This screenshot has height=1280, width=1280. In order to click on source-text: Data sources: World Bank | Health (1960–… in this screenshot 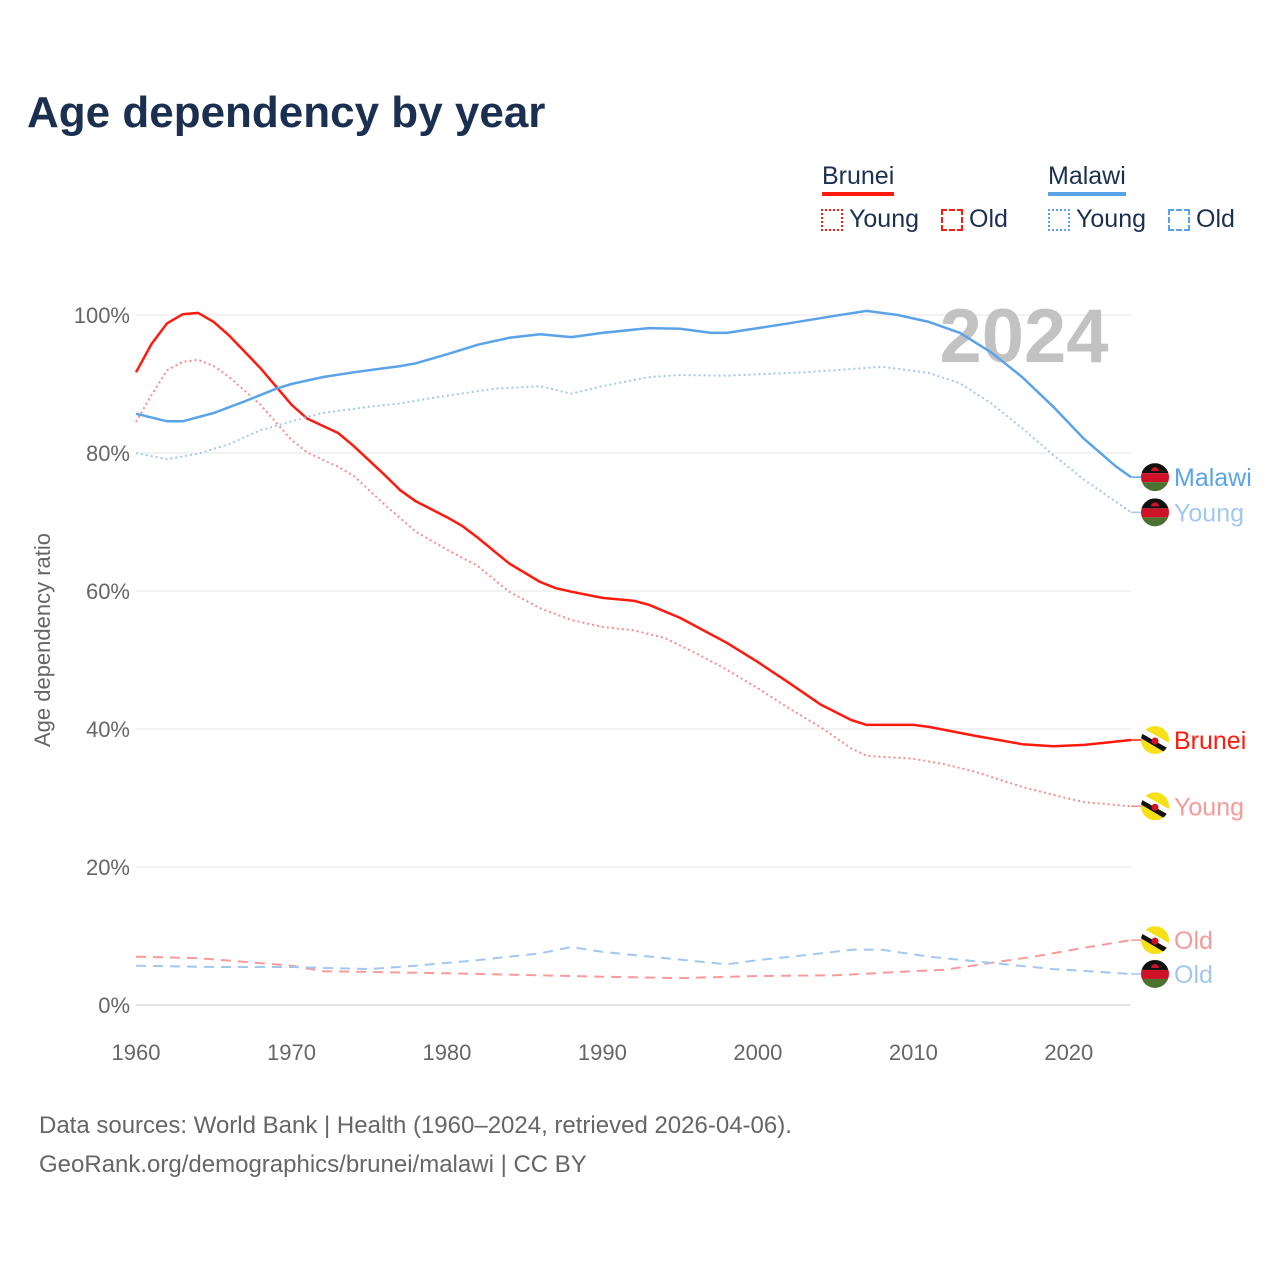, I will do `click(415, 1125)`.